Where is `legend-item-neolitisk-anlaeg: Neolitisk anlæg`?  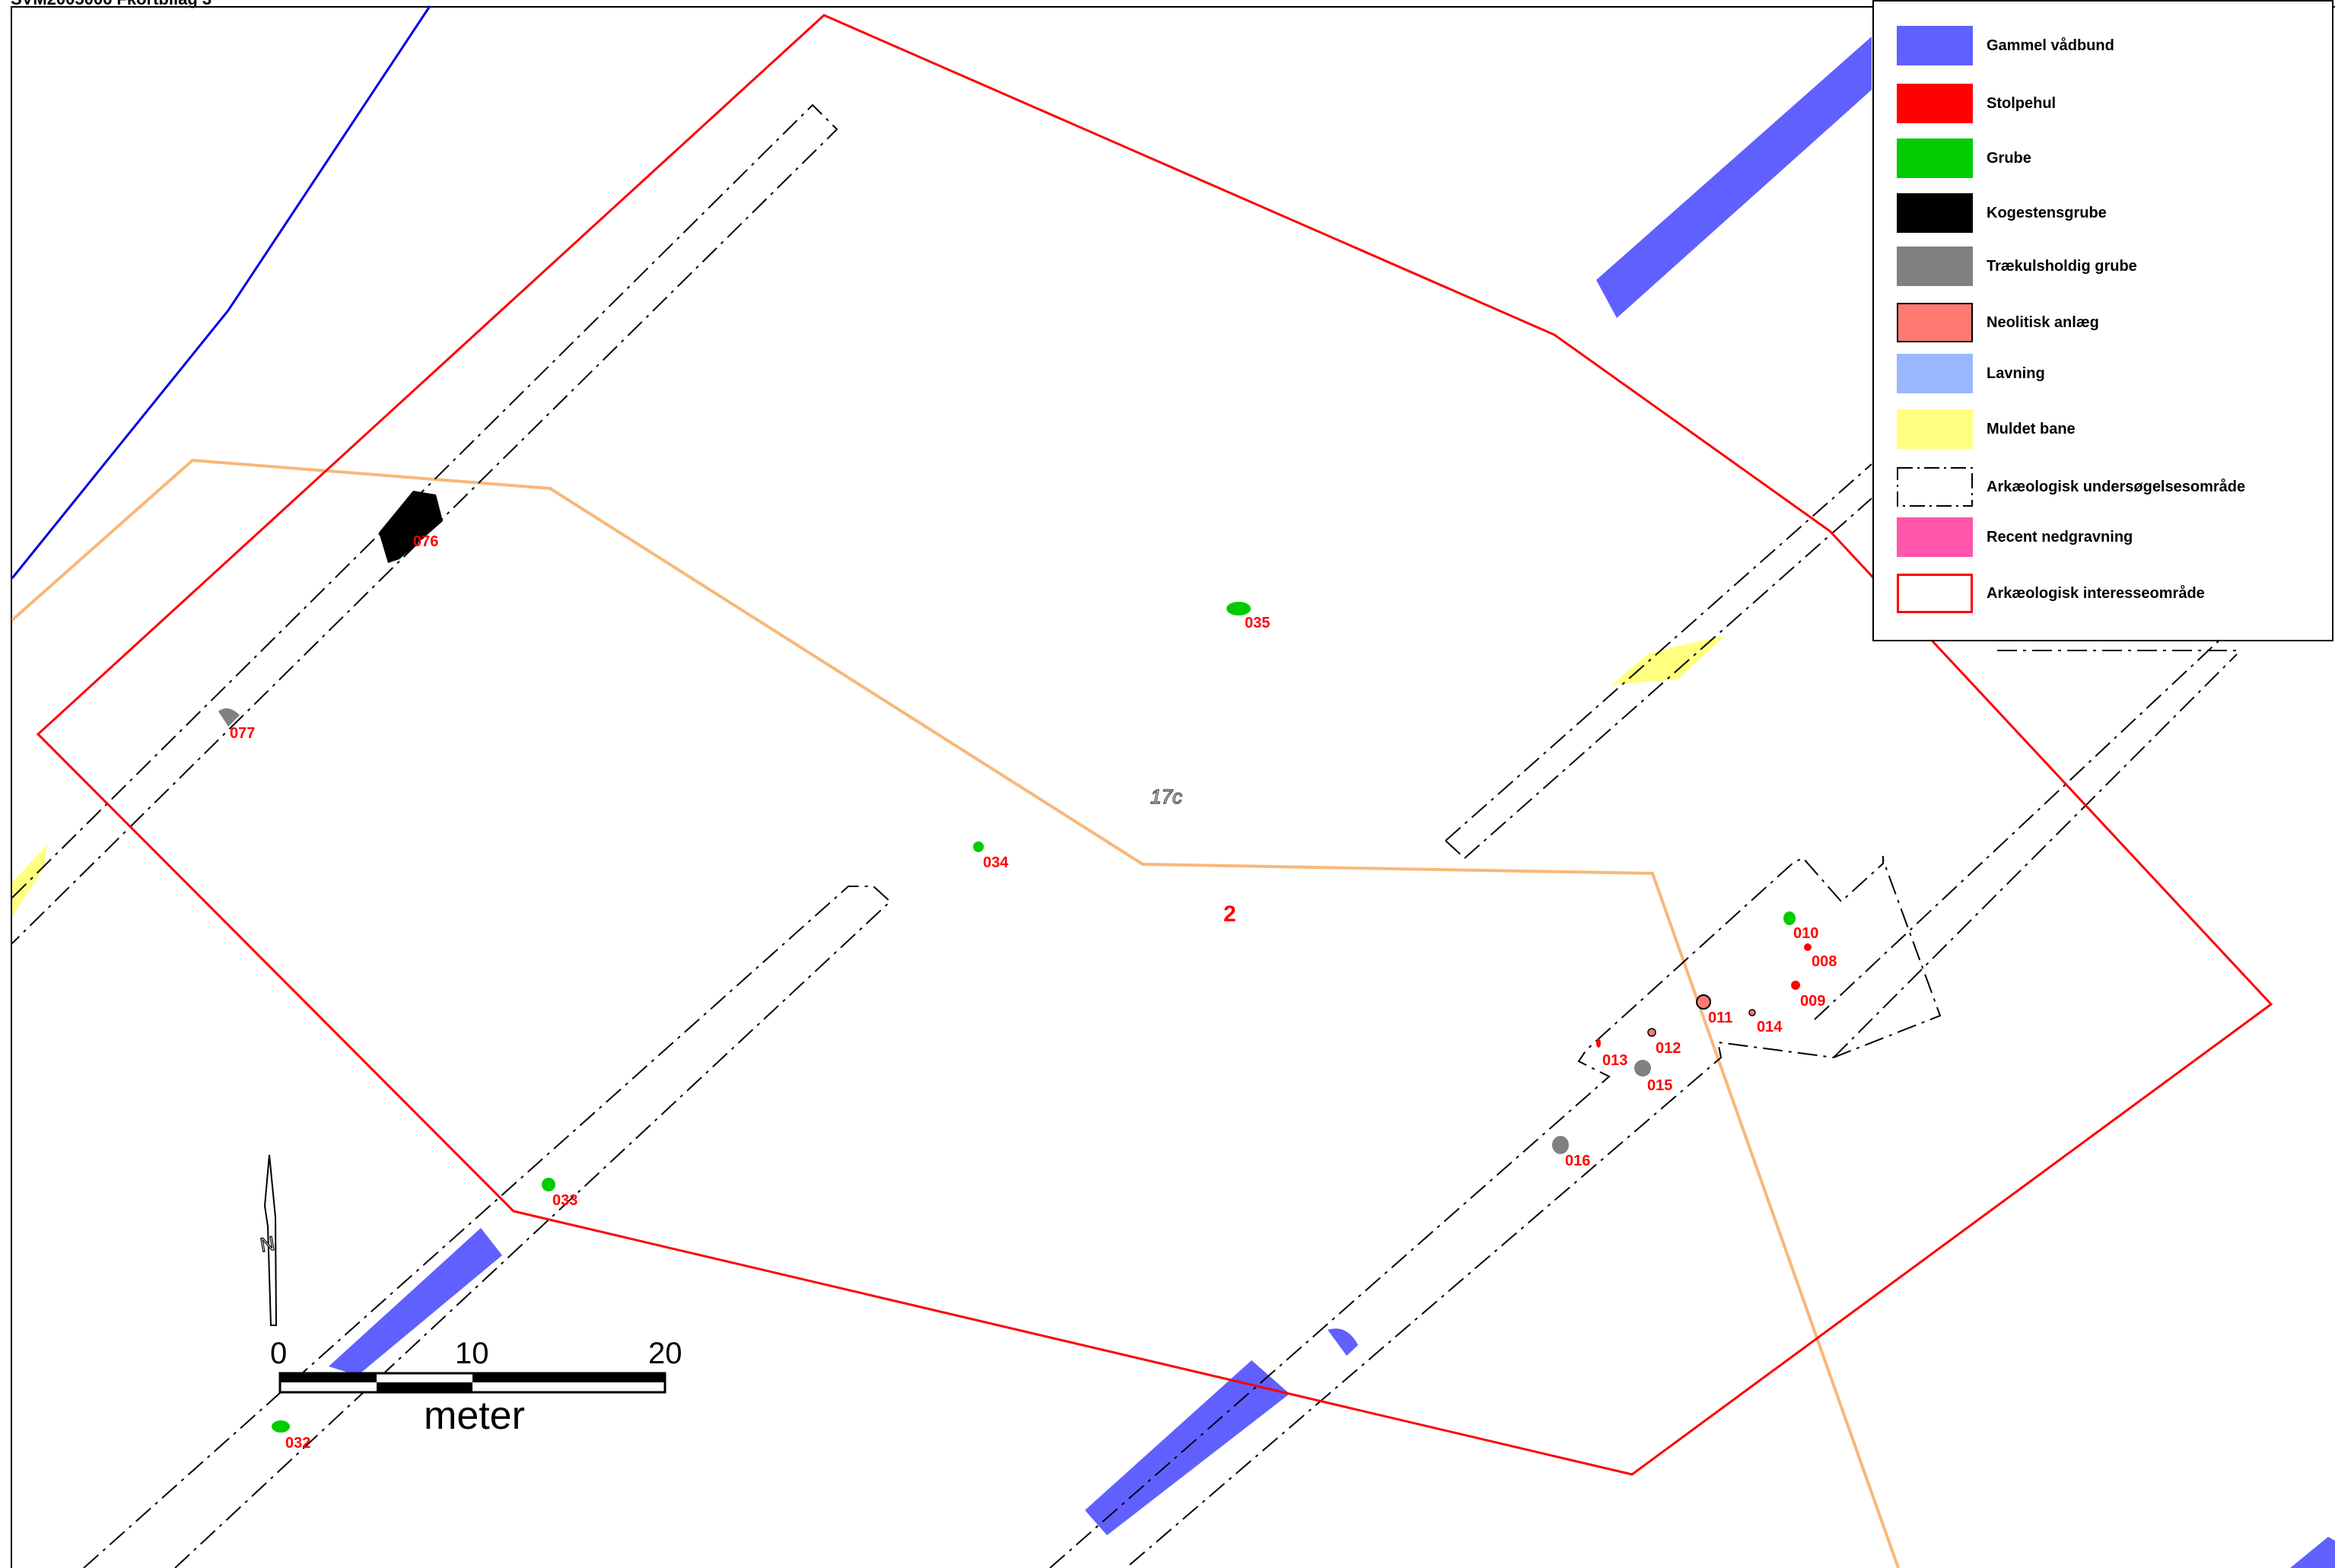 legend-item-neolitisk-anlaeg: Neolitisk anlæg is located at coordinates (2103, 323).